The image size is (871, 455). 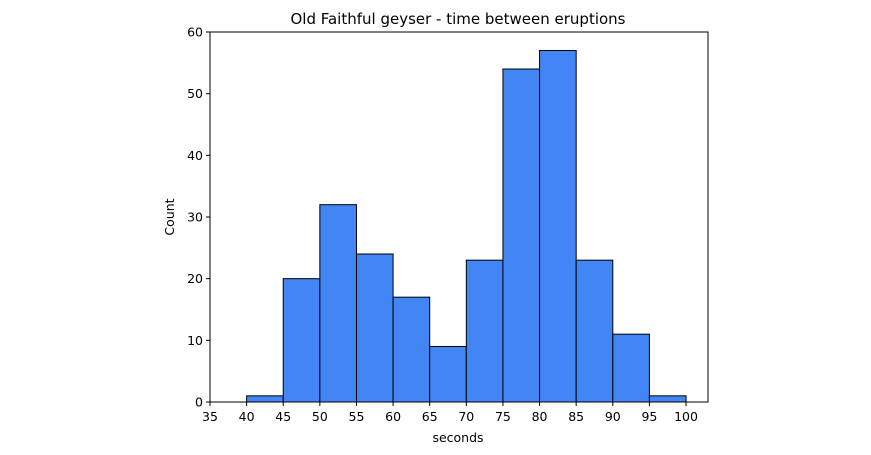 I want to click on x-tick-label: 95, so click(x=649, y=416).